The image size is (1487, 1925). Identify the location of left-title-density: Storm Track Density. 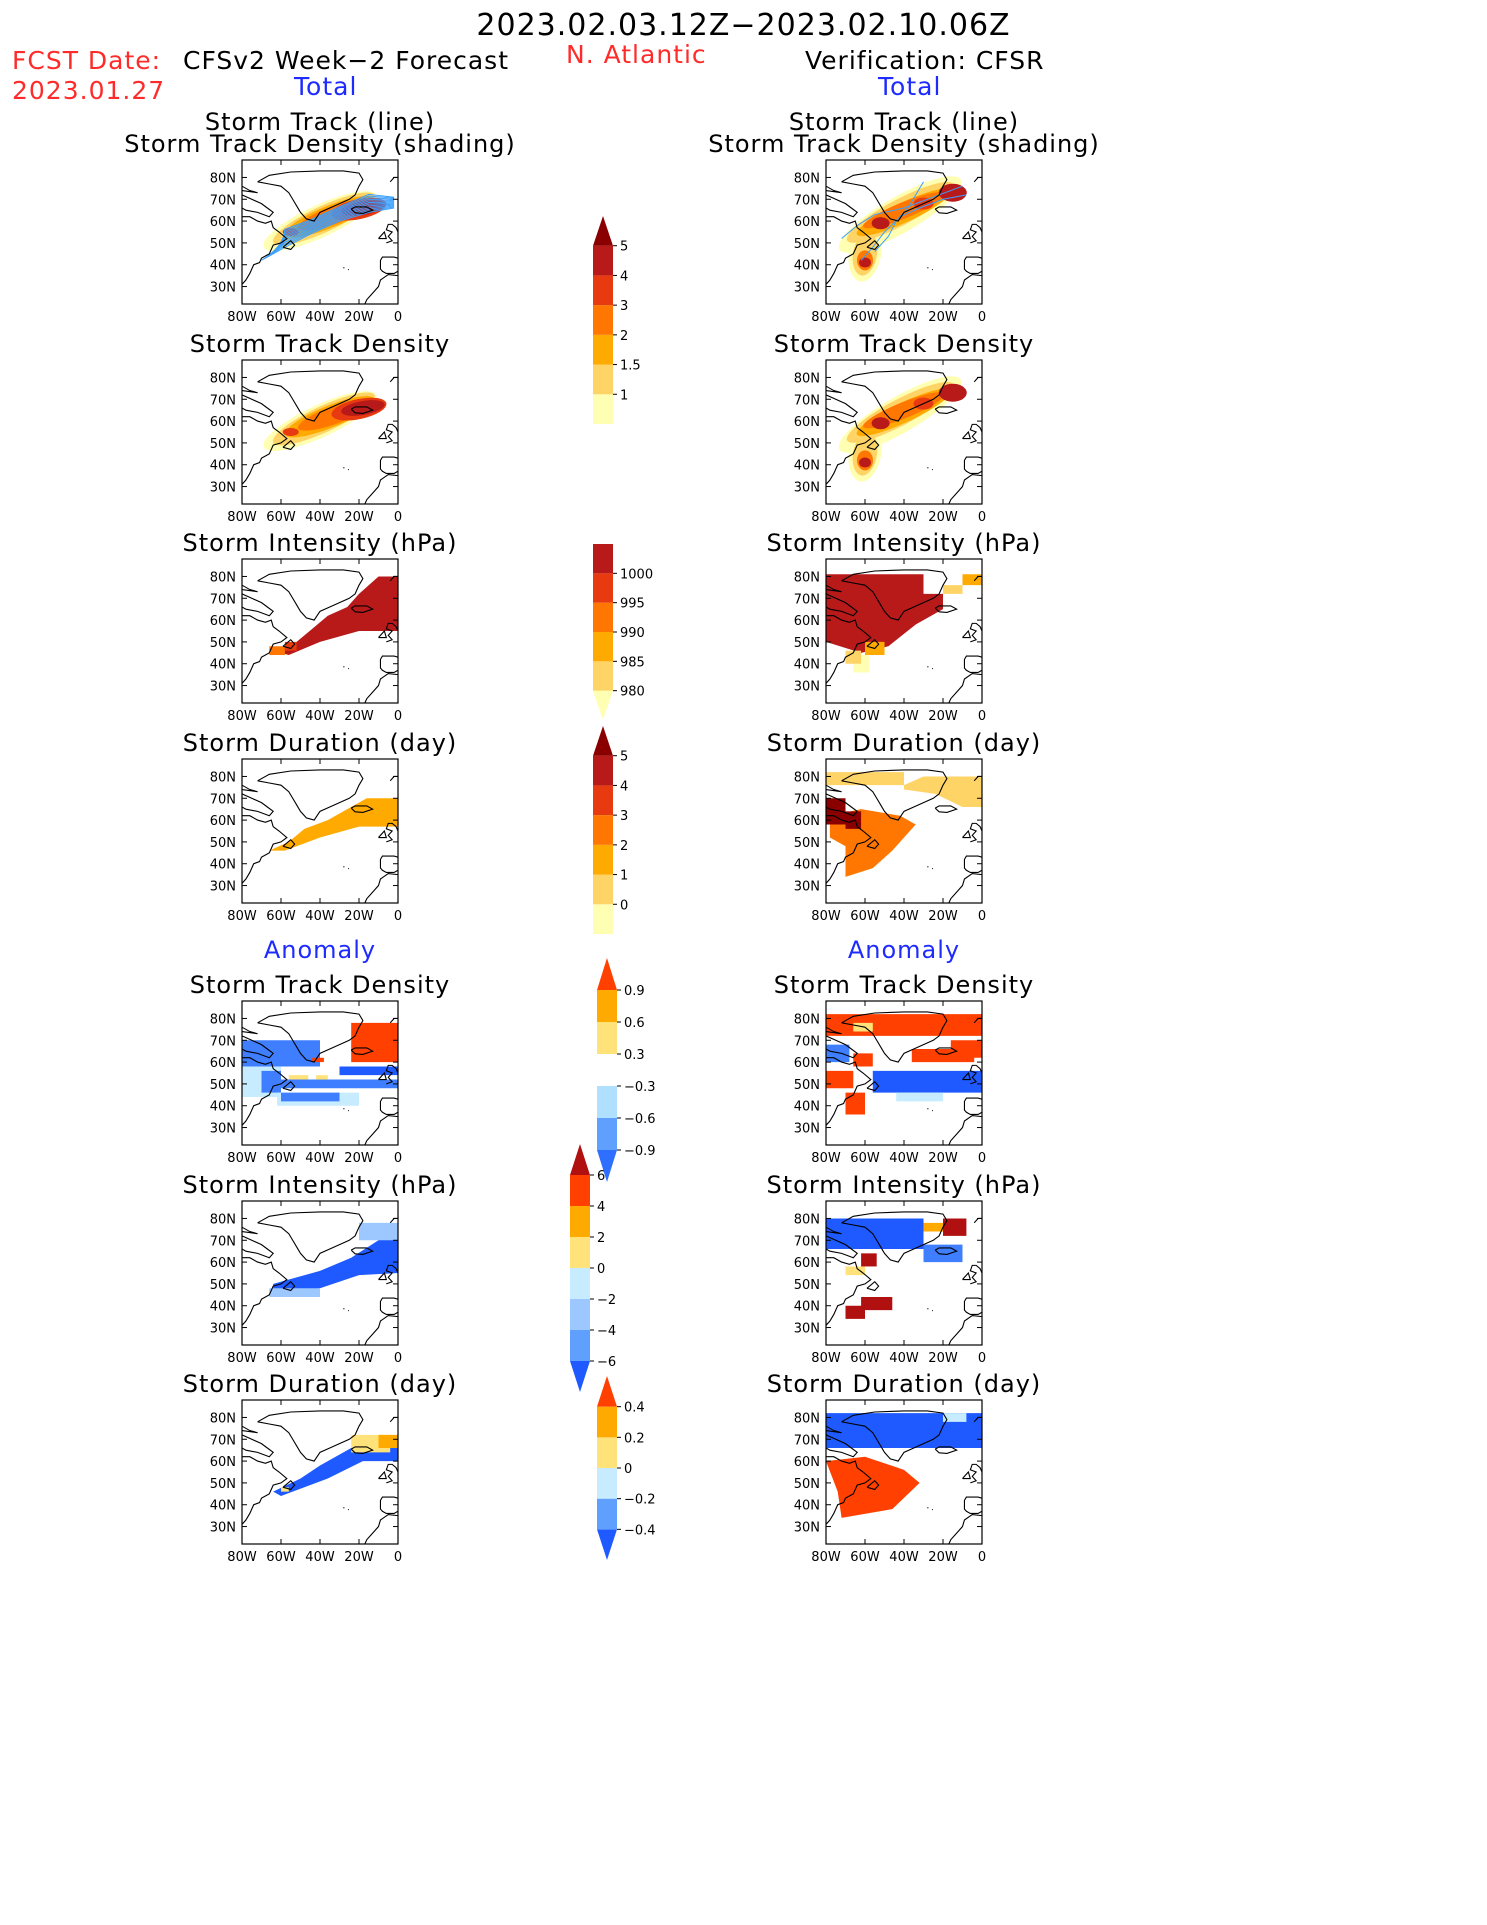
(320, 344).